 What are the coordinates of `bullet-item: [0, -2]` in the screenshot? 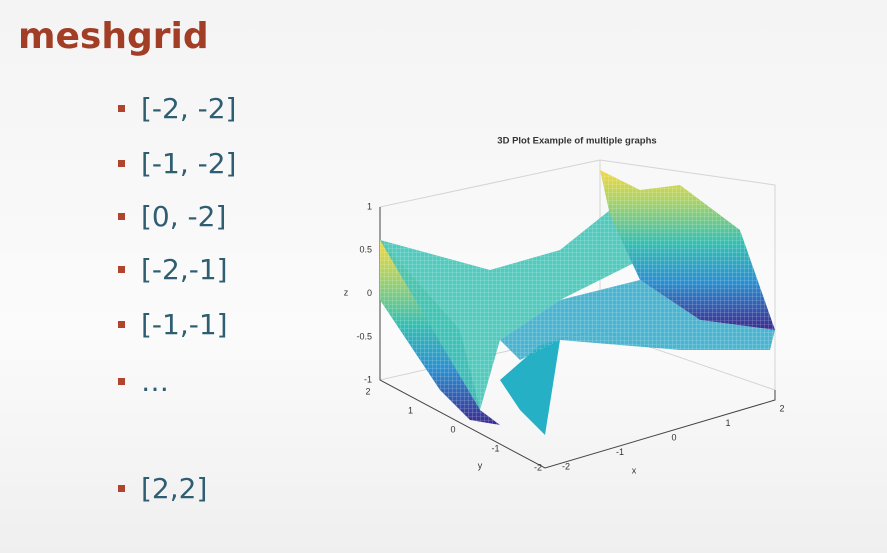 It's located at (172, 216).